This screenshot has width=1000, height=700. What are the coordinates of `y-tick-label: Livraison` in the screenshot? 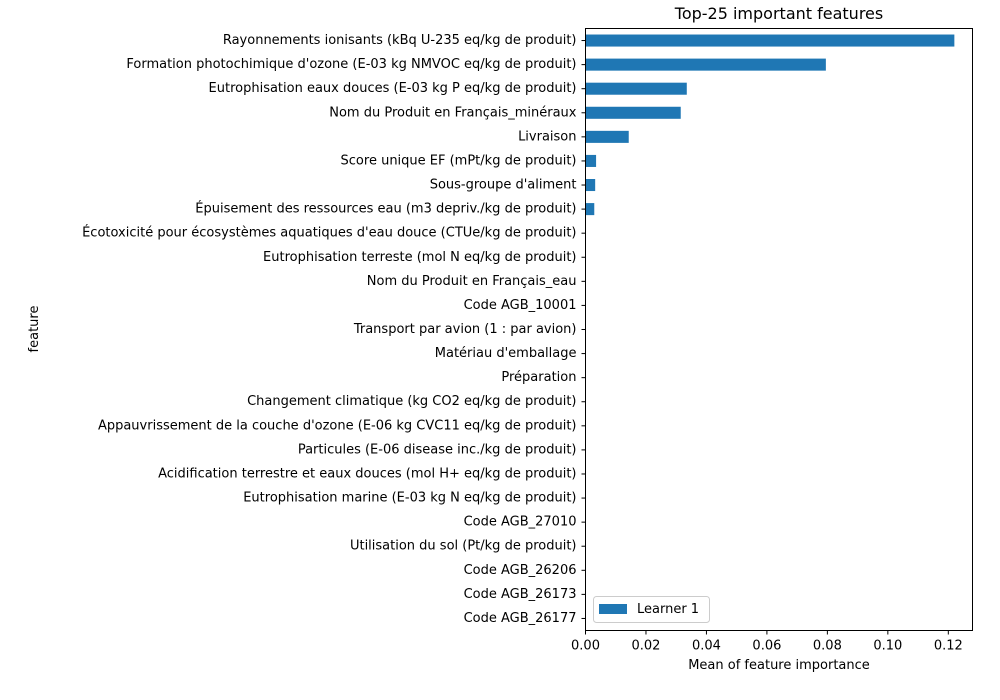 It's located at (547, 136).